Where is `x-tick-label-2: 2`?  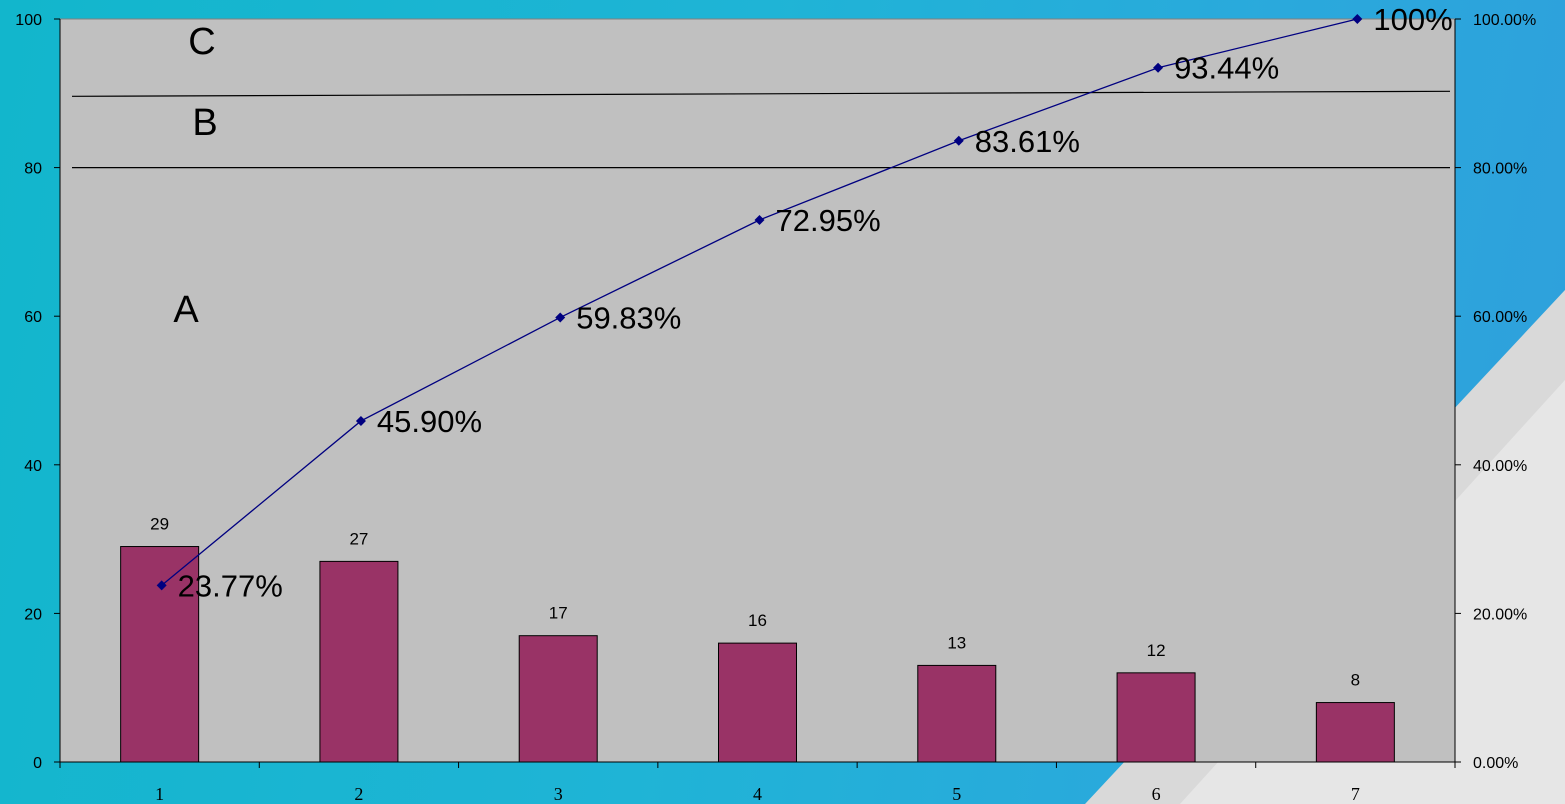 x-tick-label-2: 2 is located at coordinates (358, 794).